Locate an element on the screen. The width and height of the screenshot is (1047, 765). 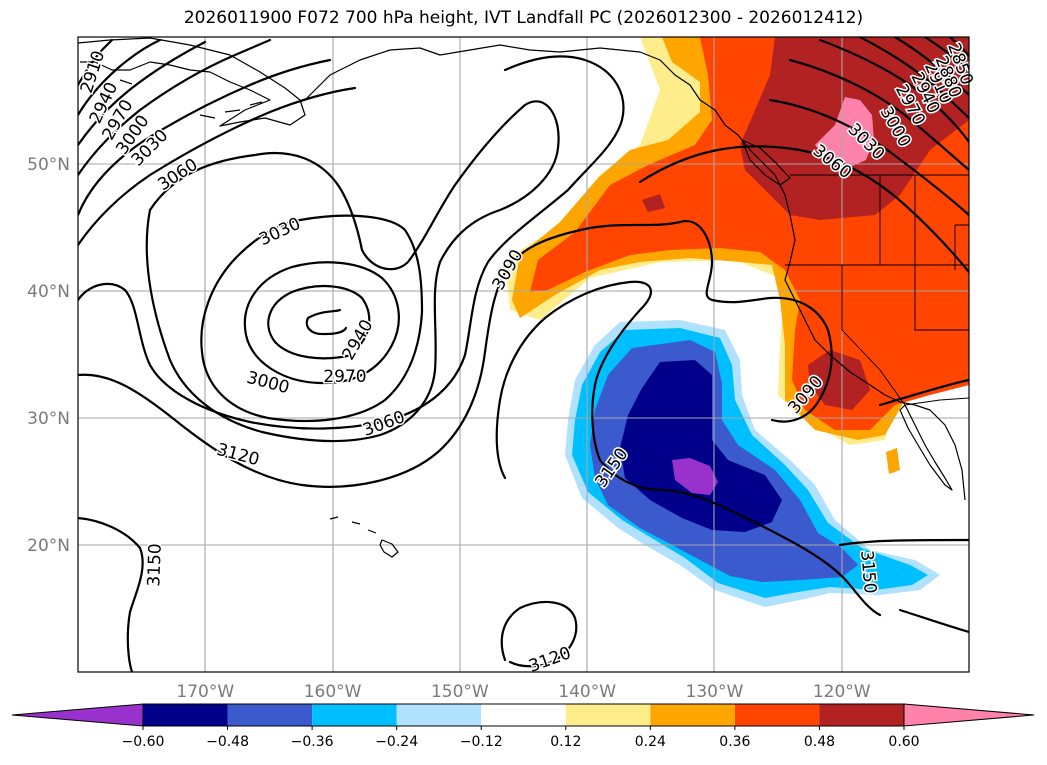
contour-3120-south is located at coordinates (539, 634).